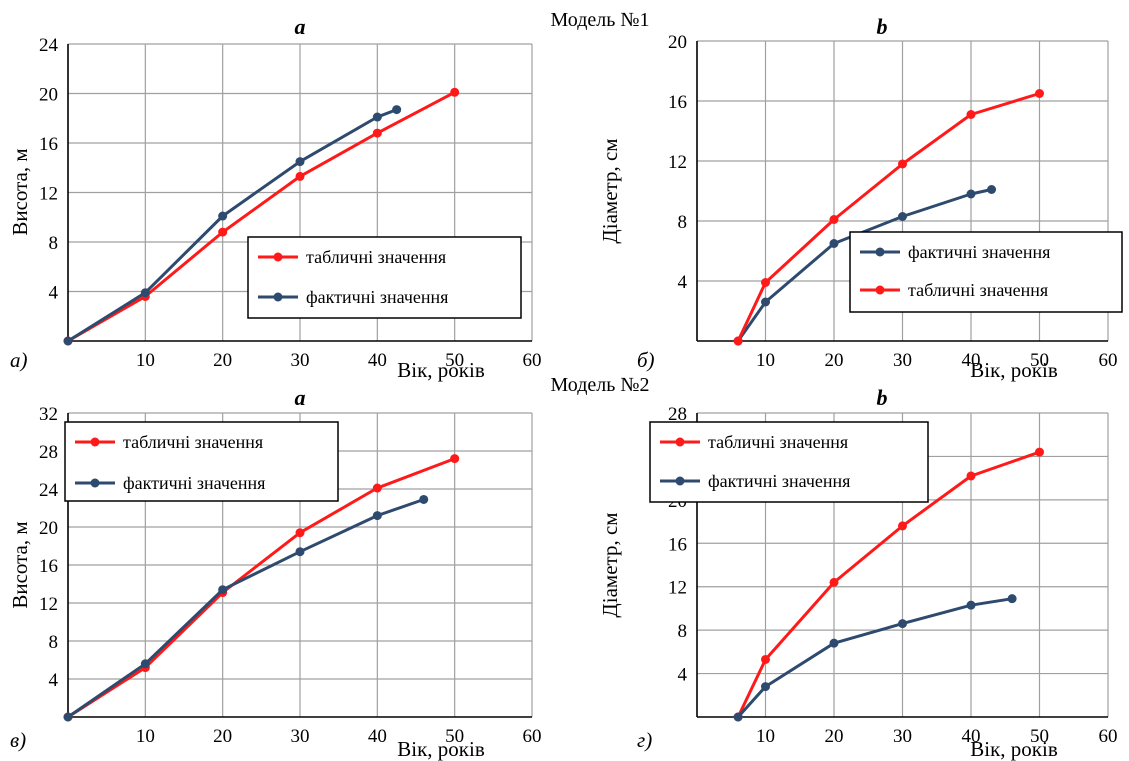 The image size is (1129, 761). What do you see at coordinates (646, 360) in the screenshot?
I see `panel-sublabel: б)` at bounding box center [646, 360].